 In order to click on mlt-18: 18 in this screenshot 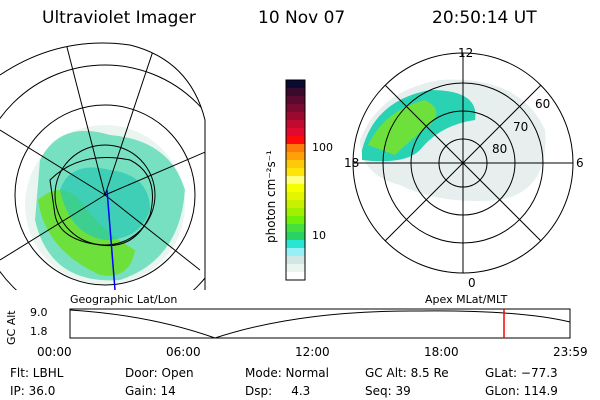, I will do `click(352, 163)`.